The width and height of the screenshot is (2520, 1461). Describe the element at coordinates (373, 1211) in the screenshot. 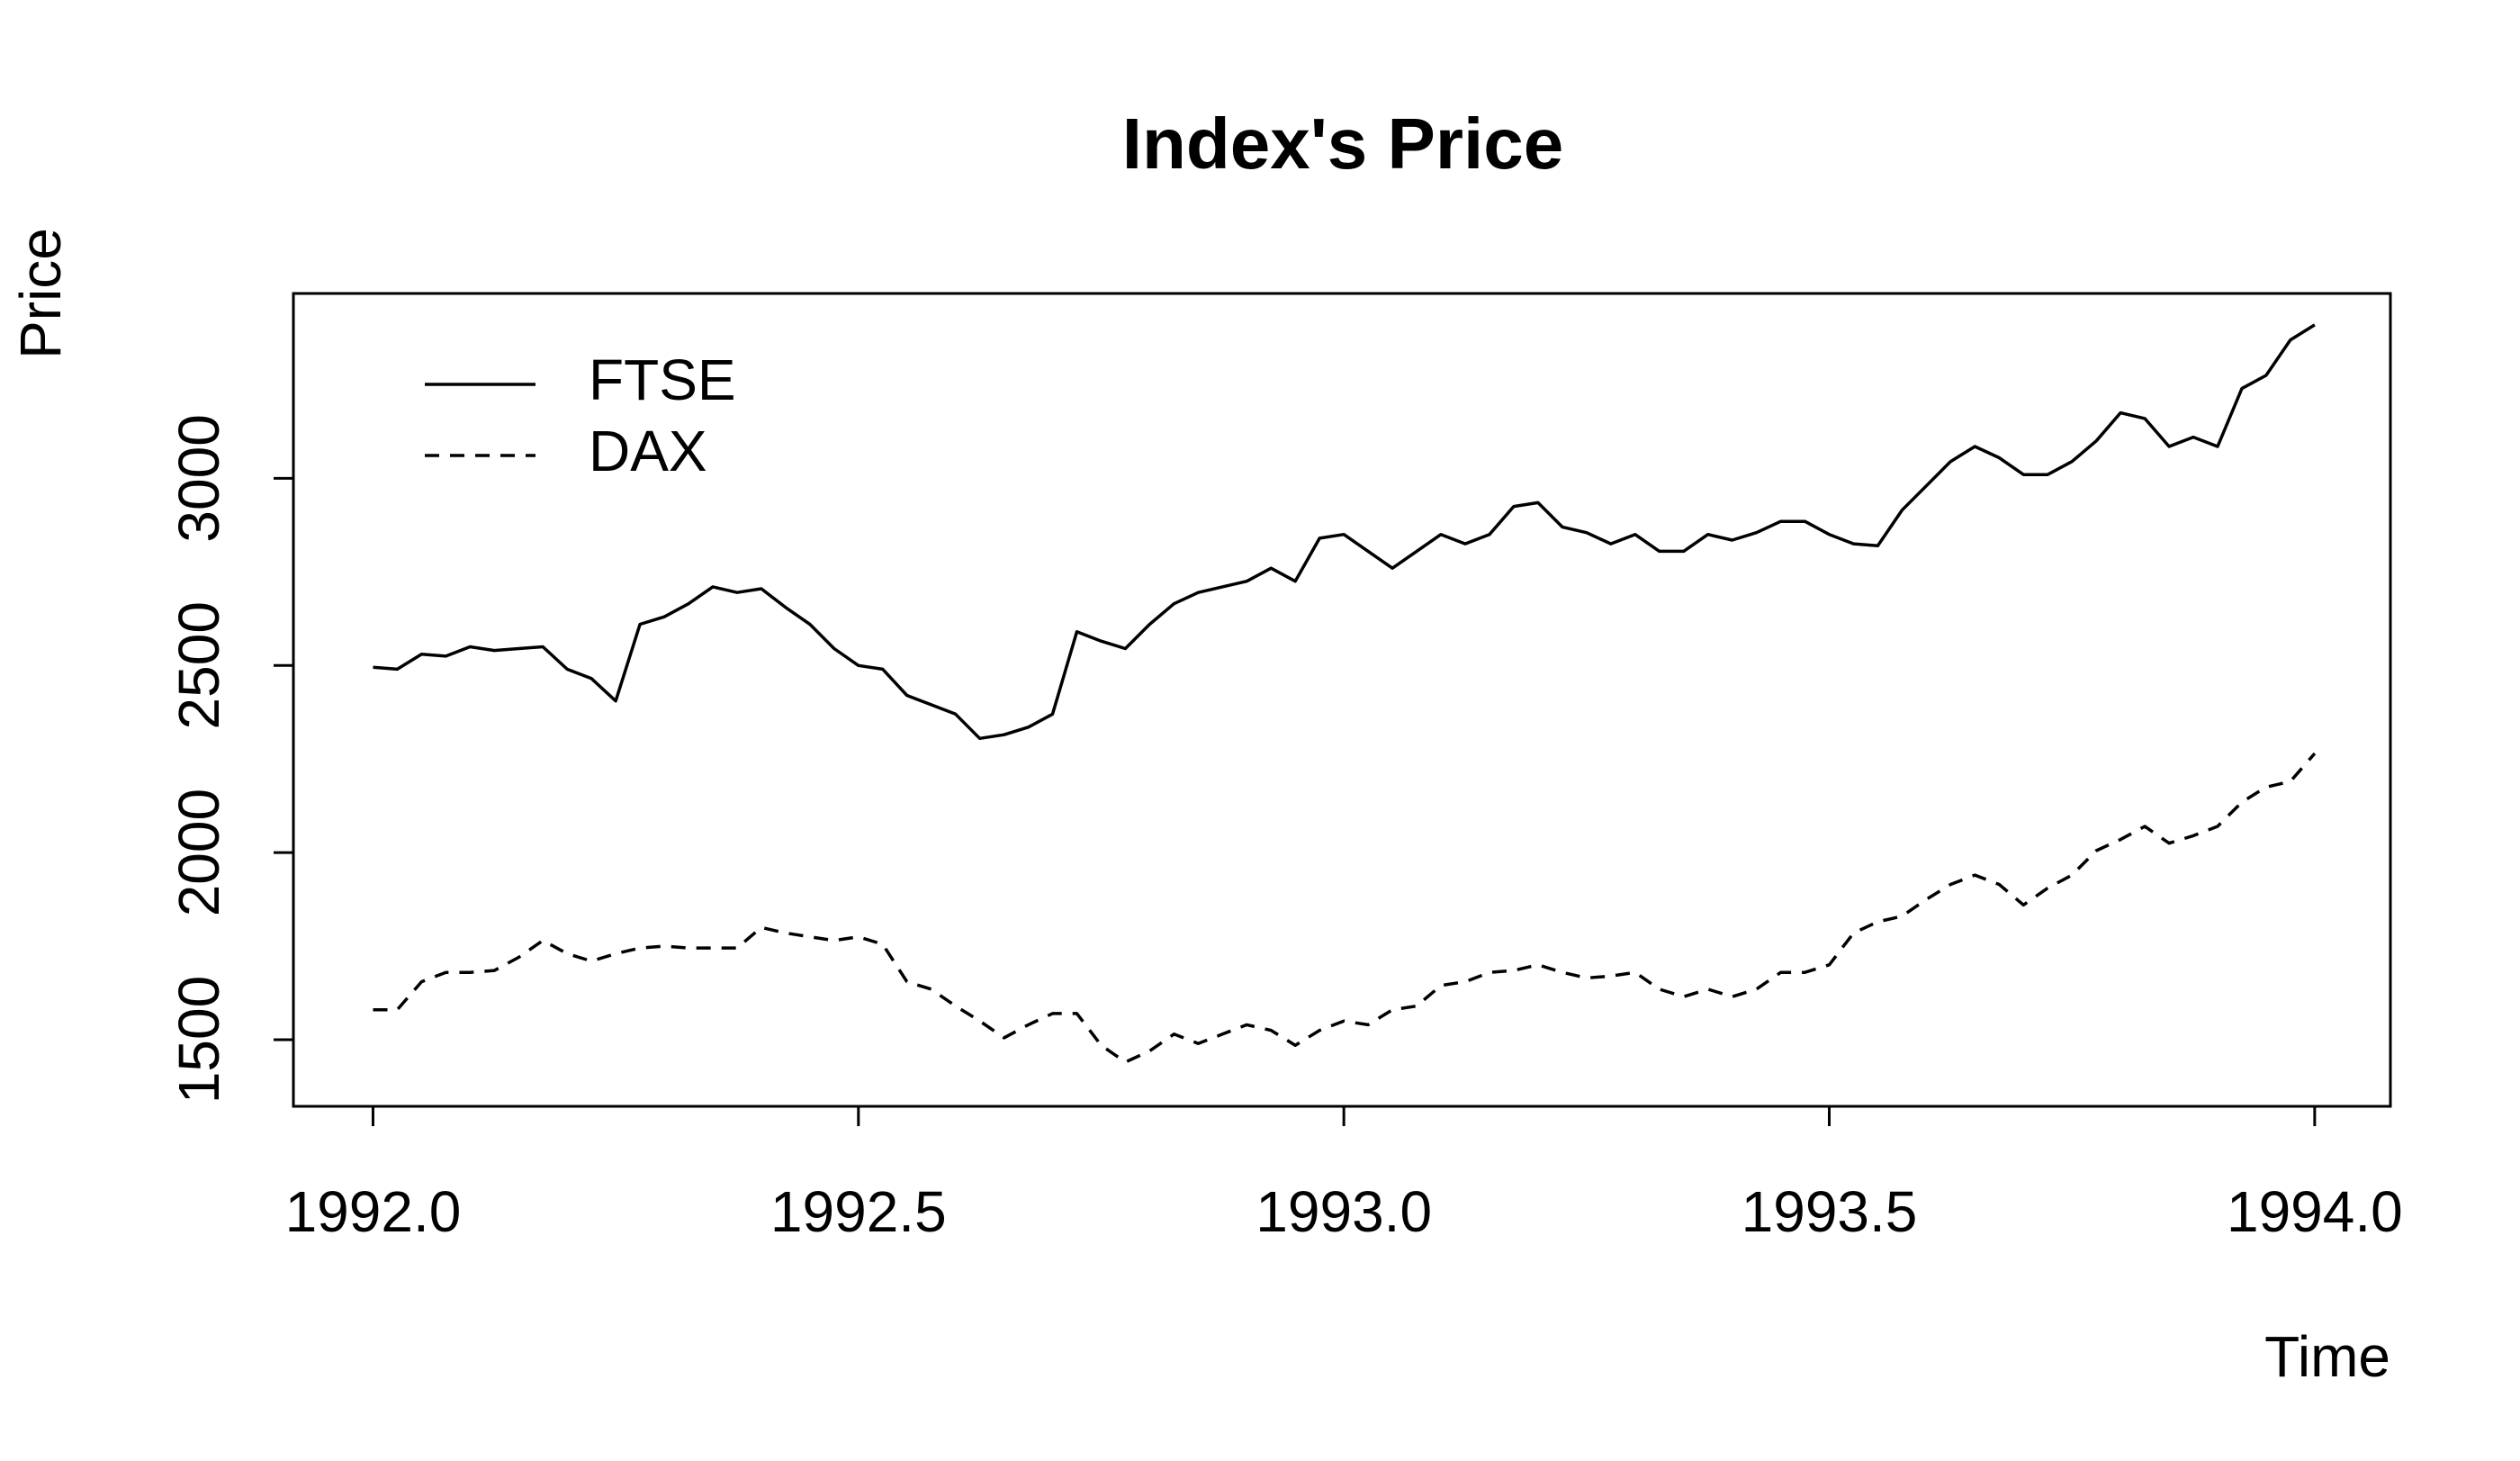

I see `x-tick-label: 1992.0` at that location.